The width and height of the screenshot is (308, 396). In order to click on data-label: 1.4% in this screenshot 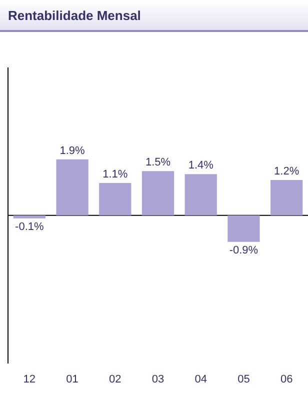, I will do `click(201, 166)`.